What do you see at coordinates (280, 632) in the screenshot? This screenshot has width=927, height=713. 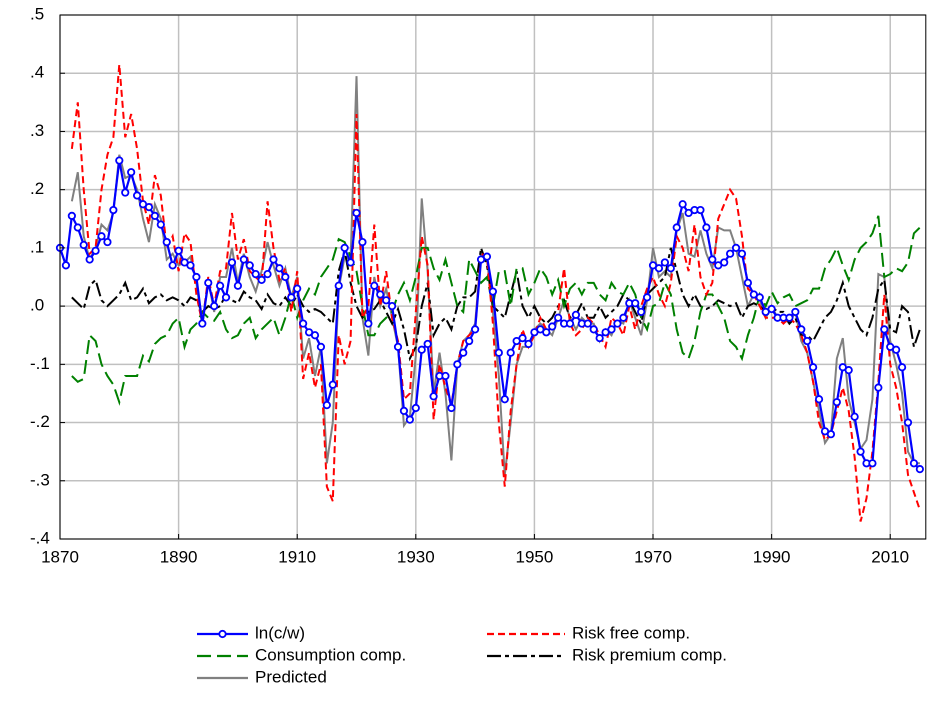 I see `legend-label: ln(c/w)` at bounding box center [280, 632].